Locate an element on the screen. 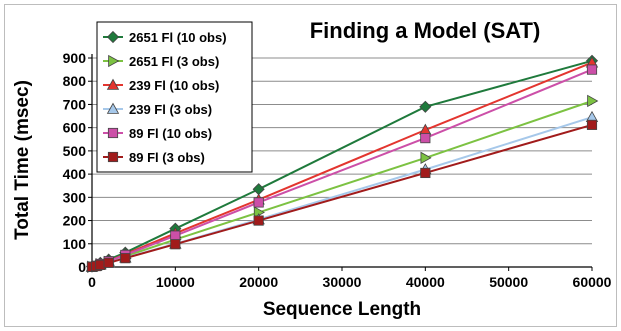 This screenshot has width=621, height=331. legend-label: 2651 Fl (10 obs) is located at coordinates (178, 37).